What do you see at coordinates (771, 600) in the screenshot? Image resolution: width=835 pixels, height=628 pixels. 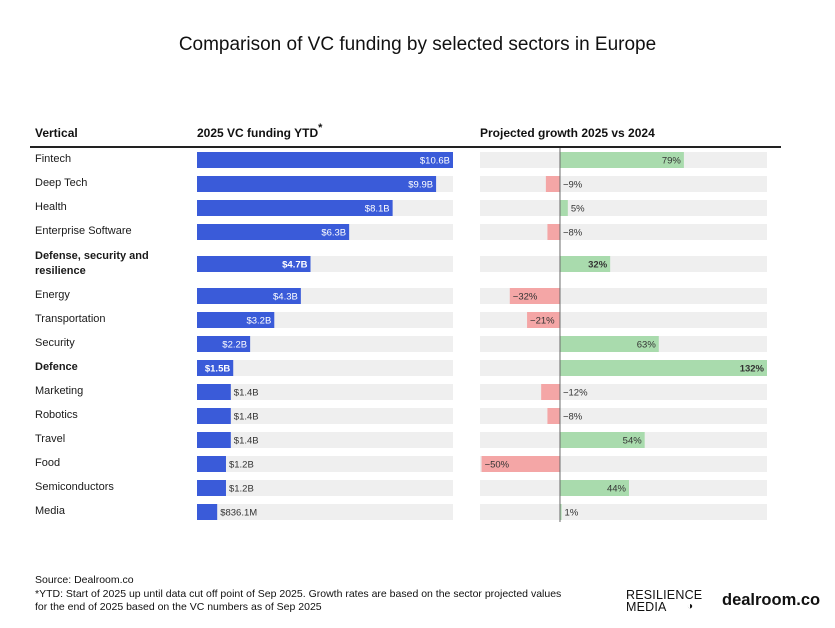 I see `dealroom-logo: dealroom.co` at bounding box center [771, 600].